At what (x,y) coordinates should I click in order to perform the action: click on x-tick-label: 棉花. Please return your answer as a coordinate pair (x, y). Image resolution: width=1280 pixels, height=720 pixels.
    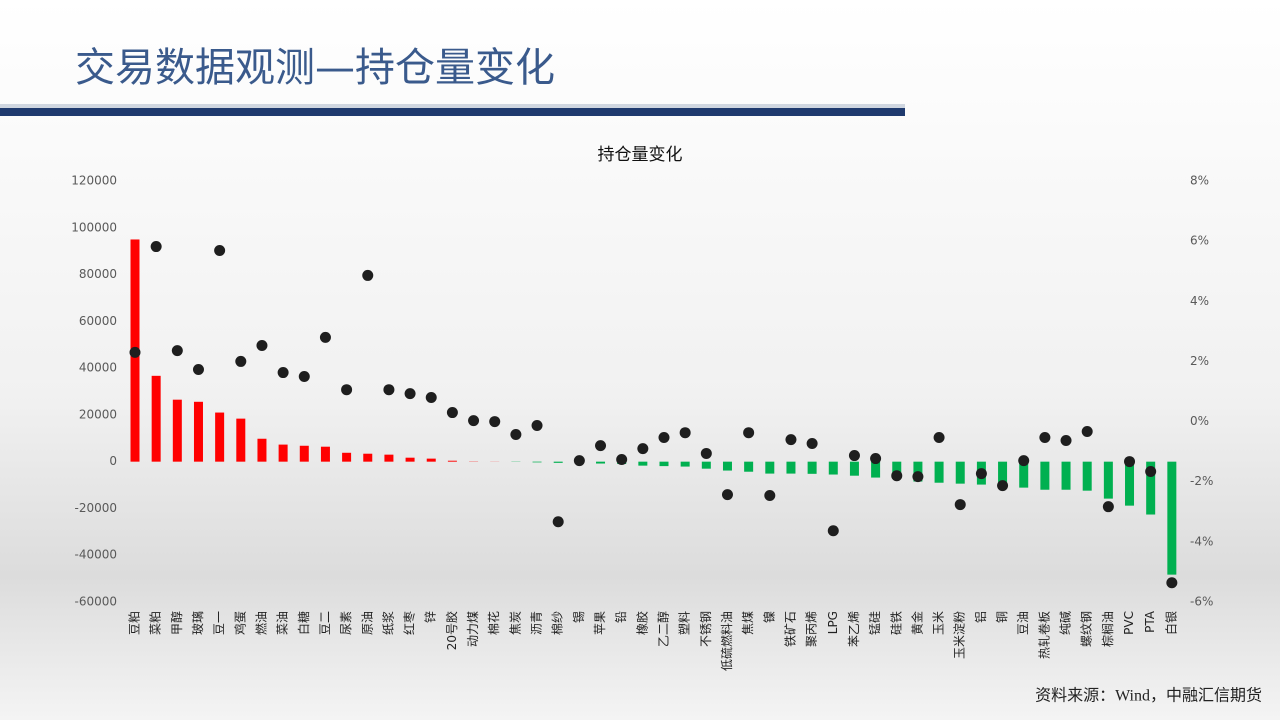
    Looking at the image, I should click on (493, 623).